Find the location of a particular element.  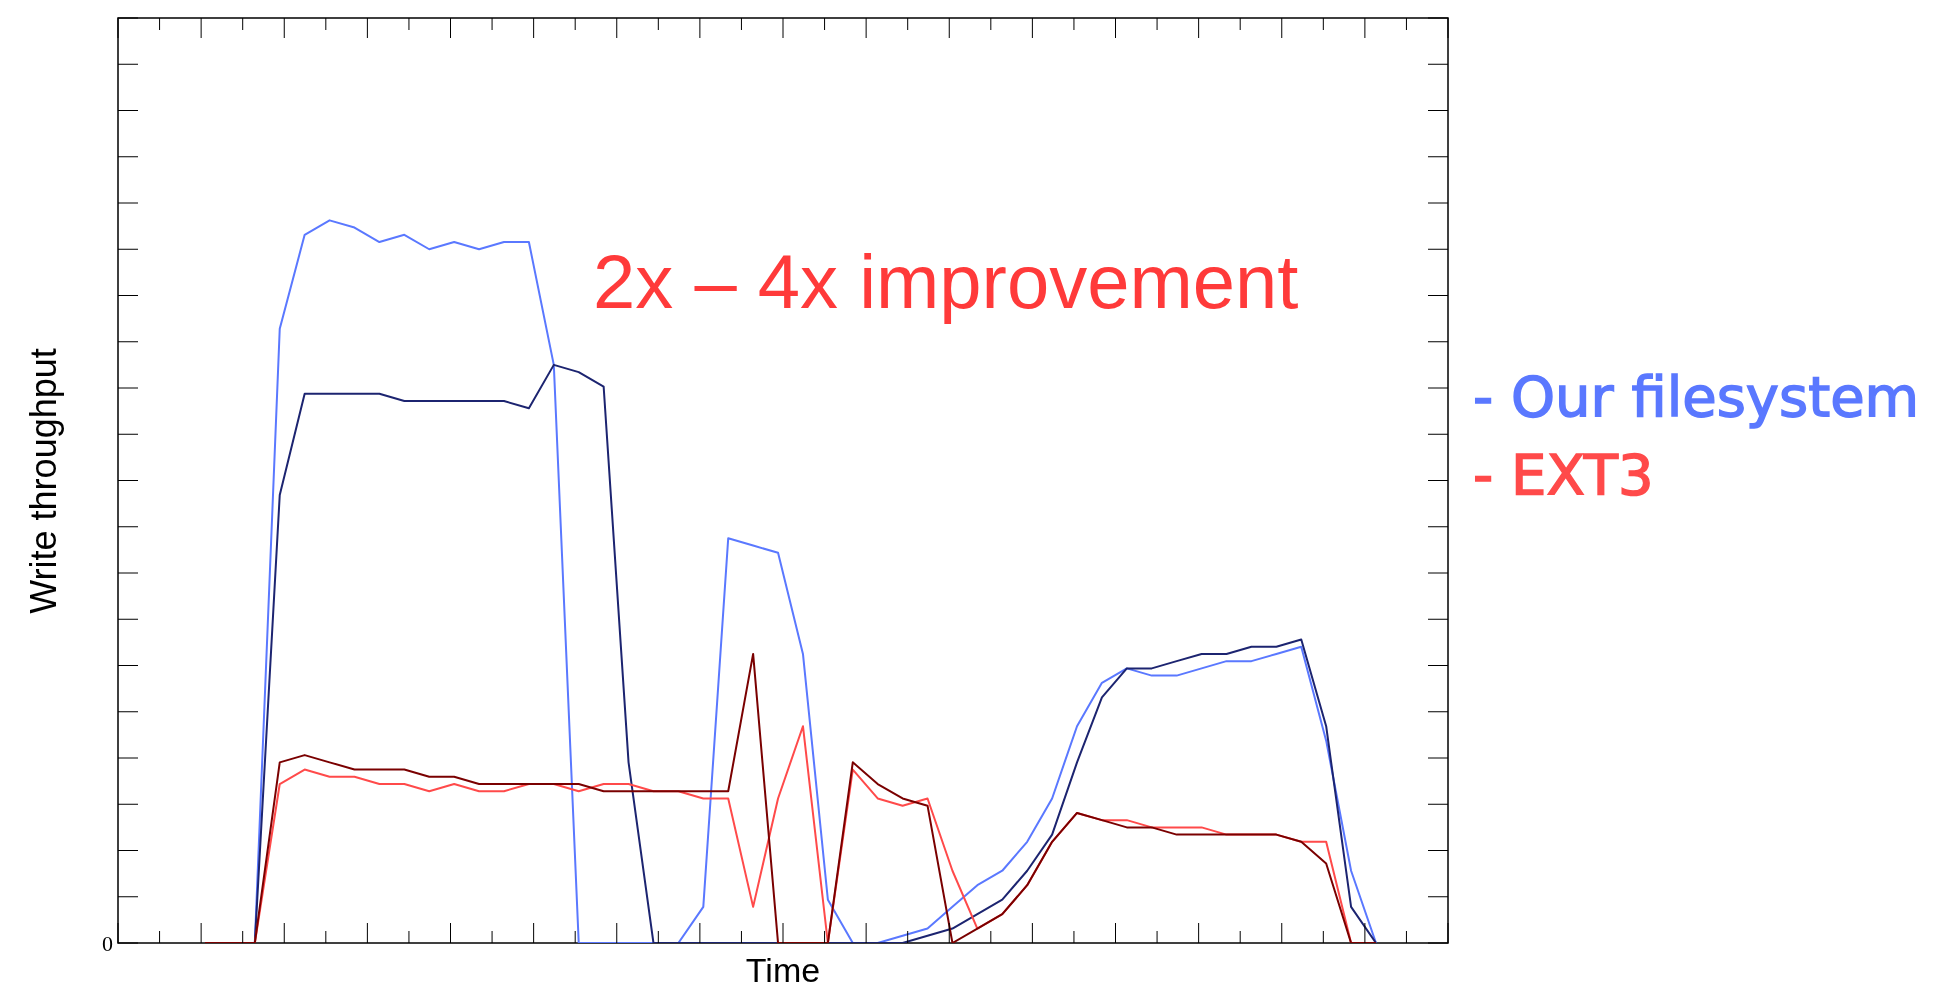

text: - EXT3 is located at coordinates (1564, 475).